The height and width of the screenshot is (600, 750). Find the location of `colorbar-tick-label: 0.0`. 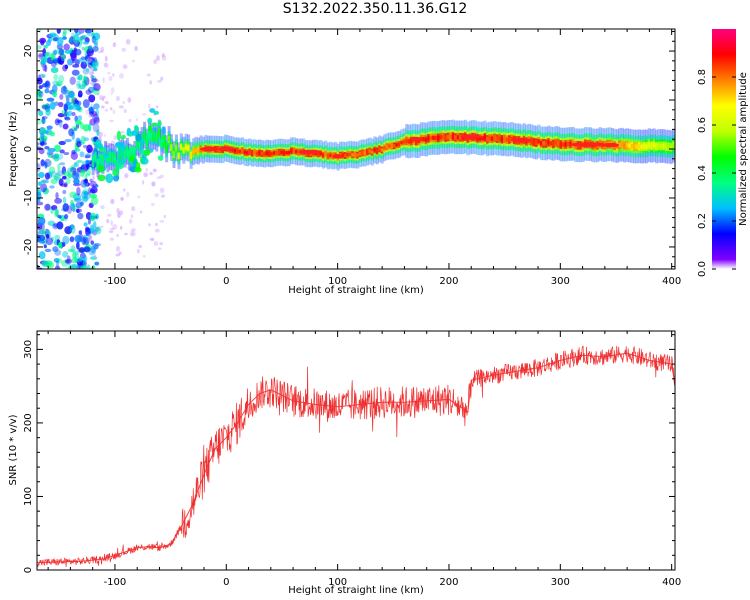

colorbar-tick-label: 0.0 is located at coordinates (702, 269).